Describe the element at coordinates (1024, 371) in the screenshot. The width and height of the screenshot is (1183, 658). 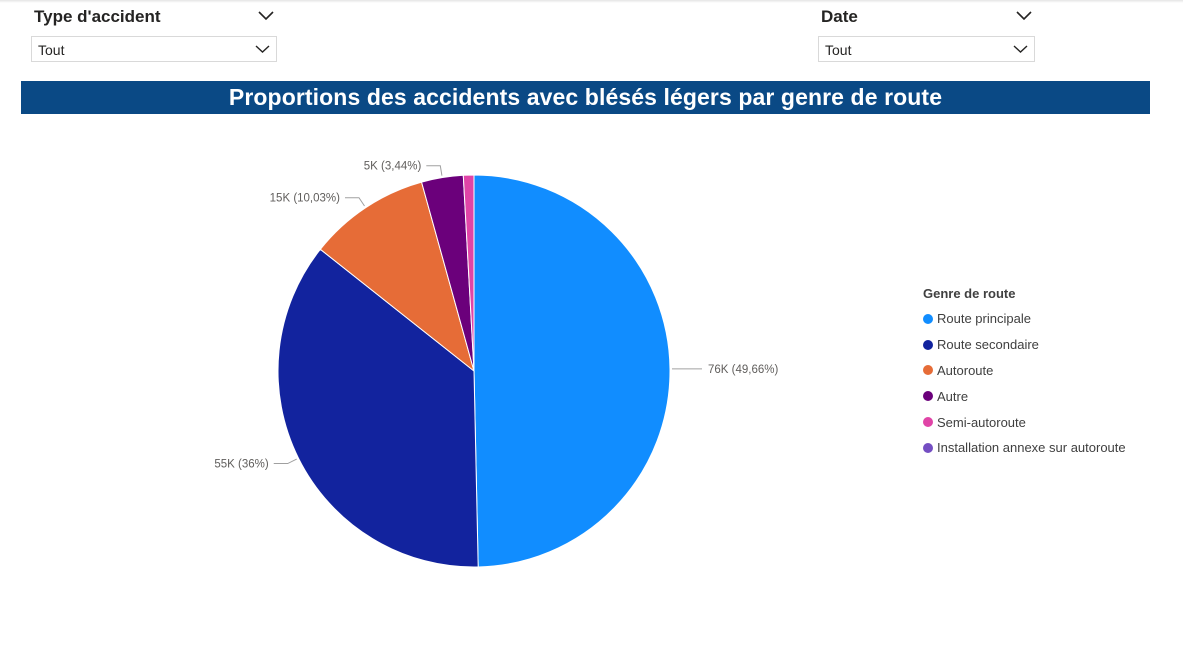
I see `legend-item: Autoroute` at that location.